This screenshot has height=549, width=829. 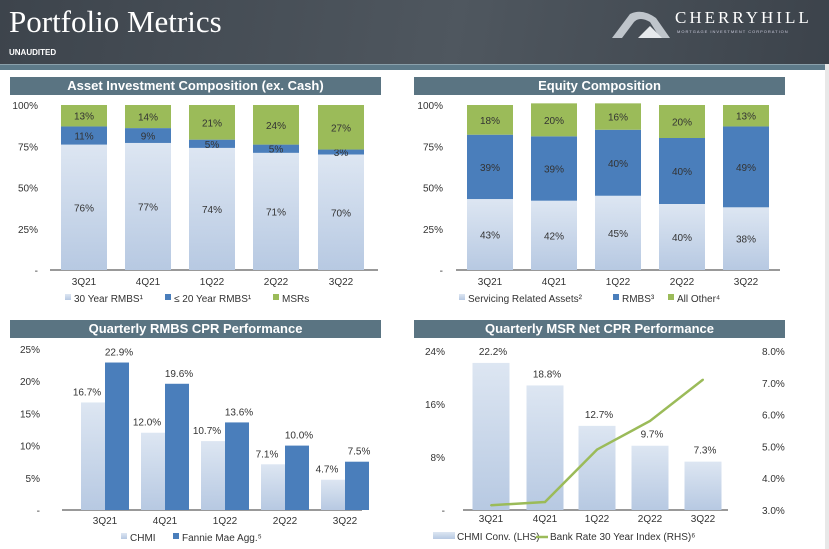 I want to click on data-label: 38%, so click(x=746, y=240).